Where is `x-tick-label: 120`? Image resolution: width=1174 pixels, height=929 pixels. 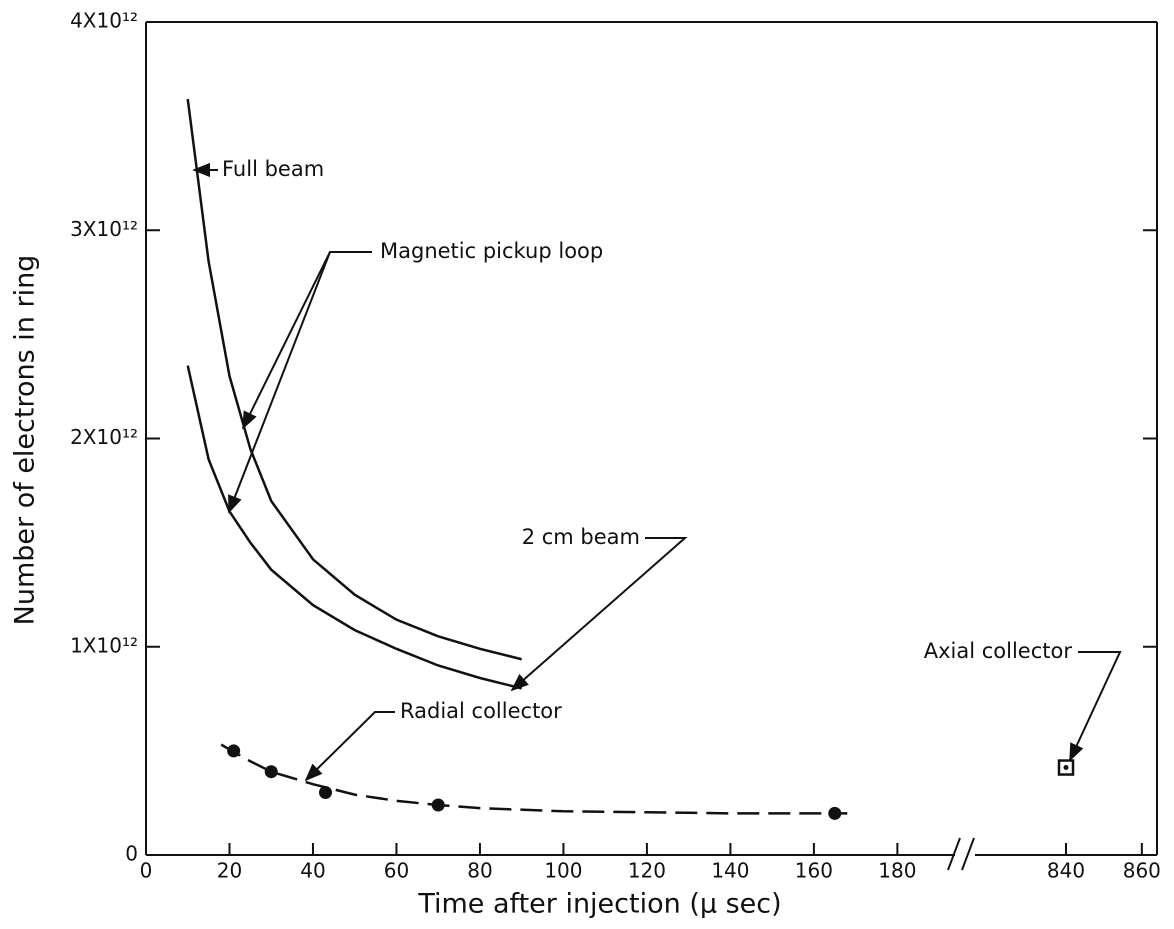
x-tick-label: 120 is located at coordinates (647, 871).